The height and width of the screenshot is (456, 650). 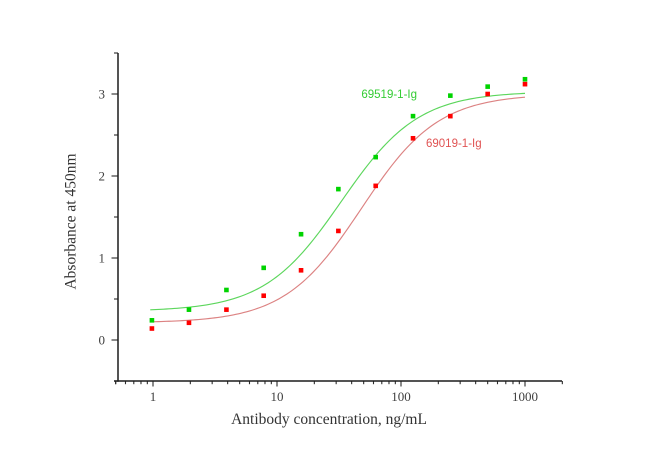 What do you see at coordinates (153, 396) in the screenshot?
I see `x-tick-label: 1` at bounding box center [153, 396].